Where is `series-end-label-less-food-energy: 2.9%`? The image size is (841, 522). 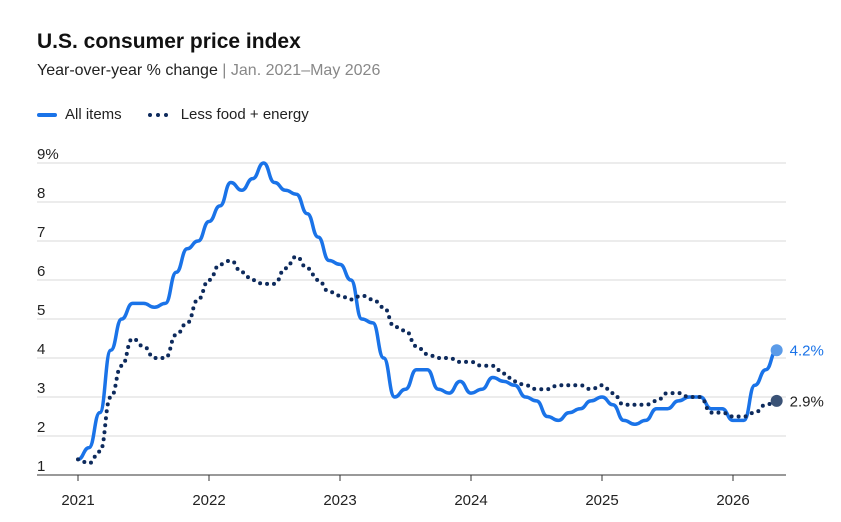
series-end-label-less-food-energy: 2.9% is located at coordinates (807, 401).